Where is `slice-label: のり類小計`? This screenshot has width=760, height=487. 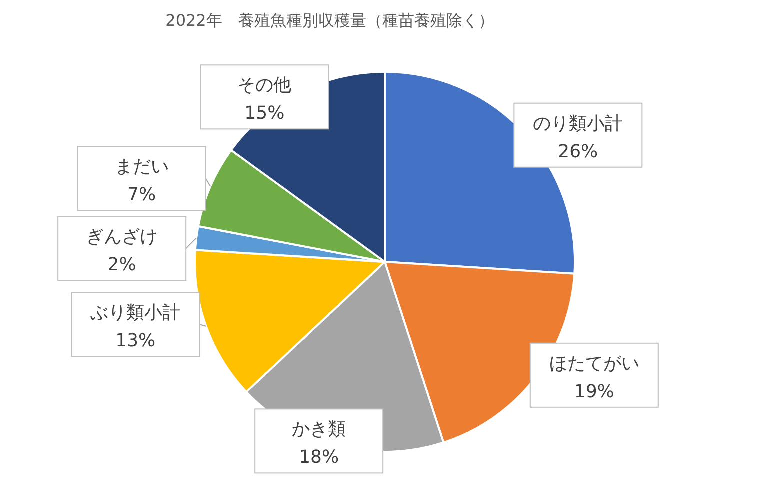 slice-label: のり類小計 is located at coordinates (578, 123).